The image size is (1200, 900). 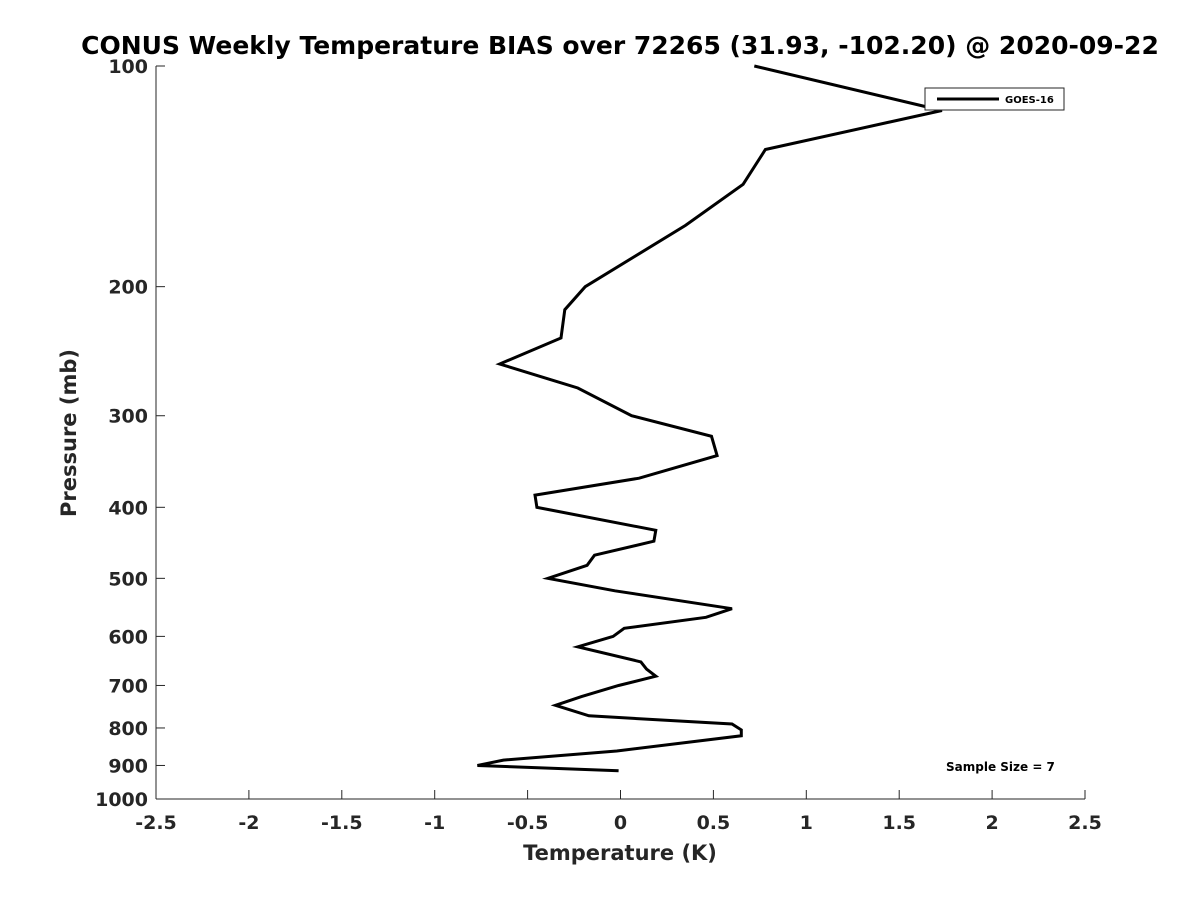 What do you see at coordinates (128, 67) in the screenshot?
I see `y-tick-label: 100` at bounding box center [128, 67].